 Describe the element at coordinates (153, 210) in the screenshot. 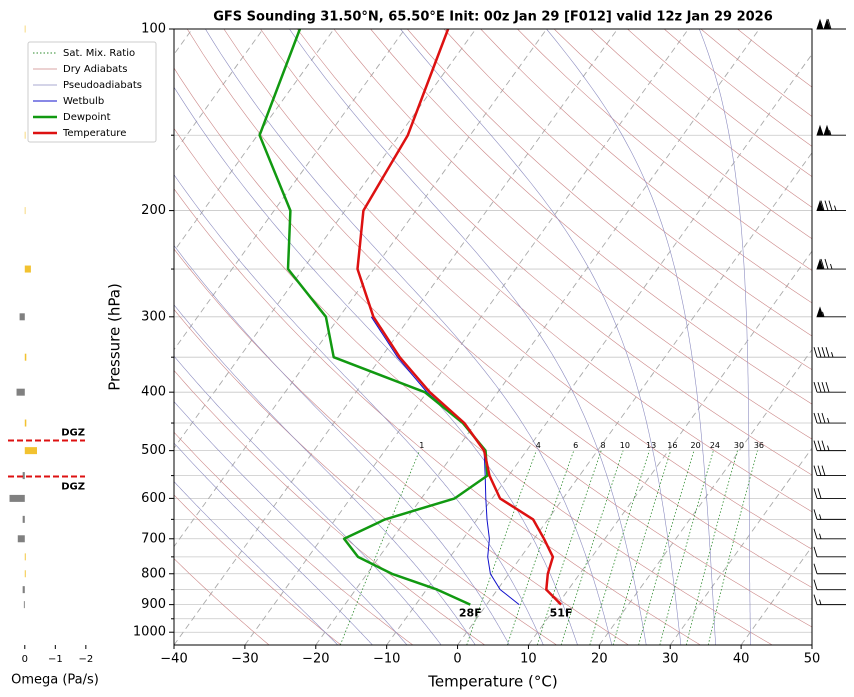

I see `y-tick-label: 200` at that location.